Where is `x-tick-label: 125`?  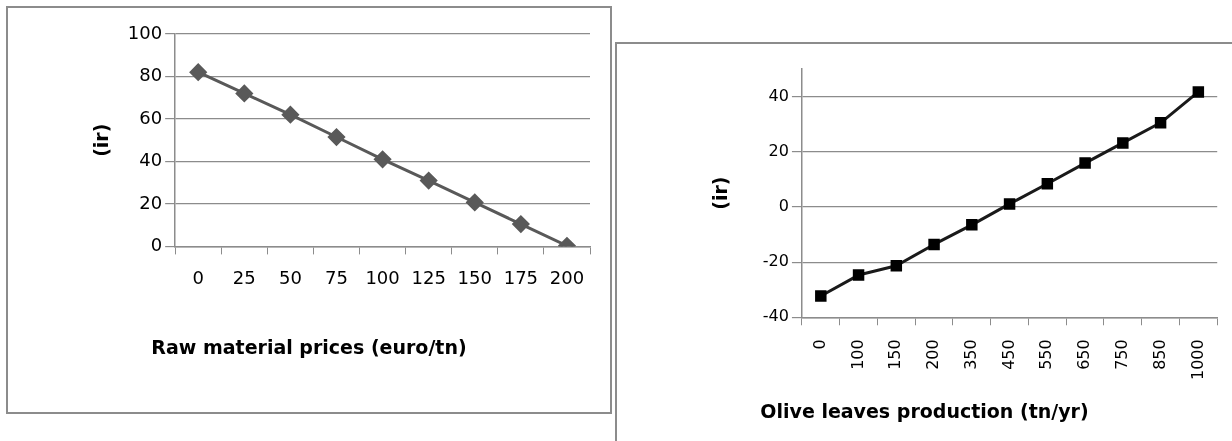 x-tick-label: 125 is located at coordinates (428, 277).